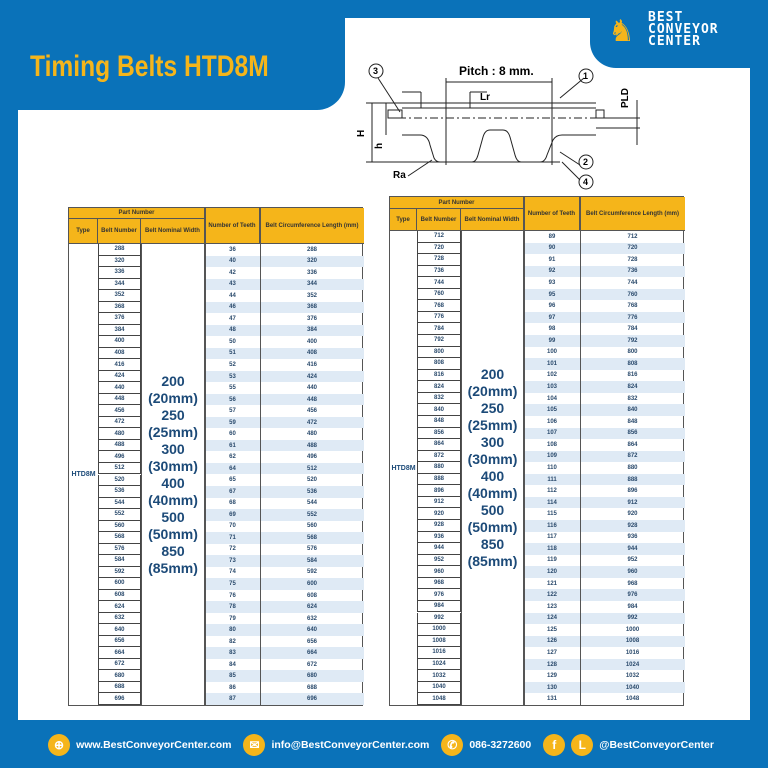  Describe the element at coordinates (492, 476) in the screenshot. I see `width-value: 400` at that location.